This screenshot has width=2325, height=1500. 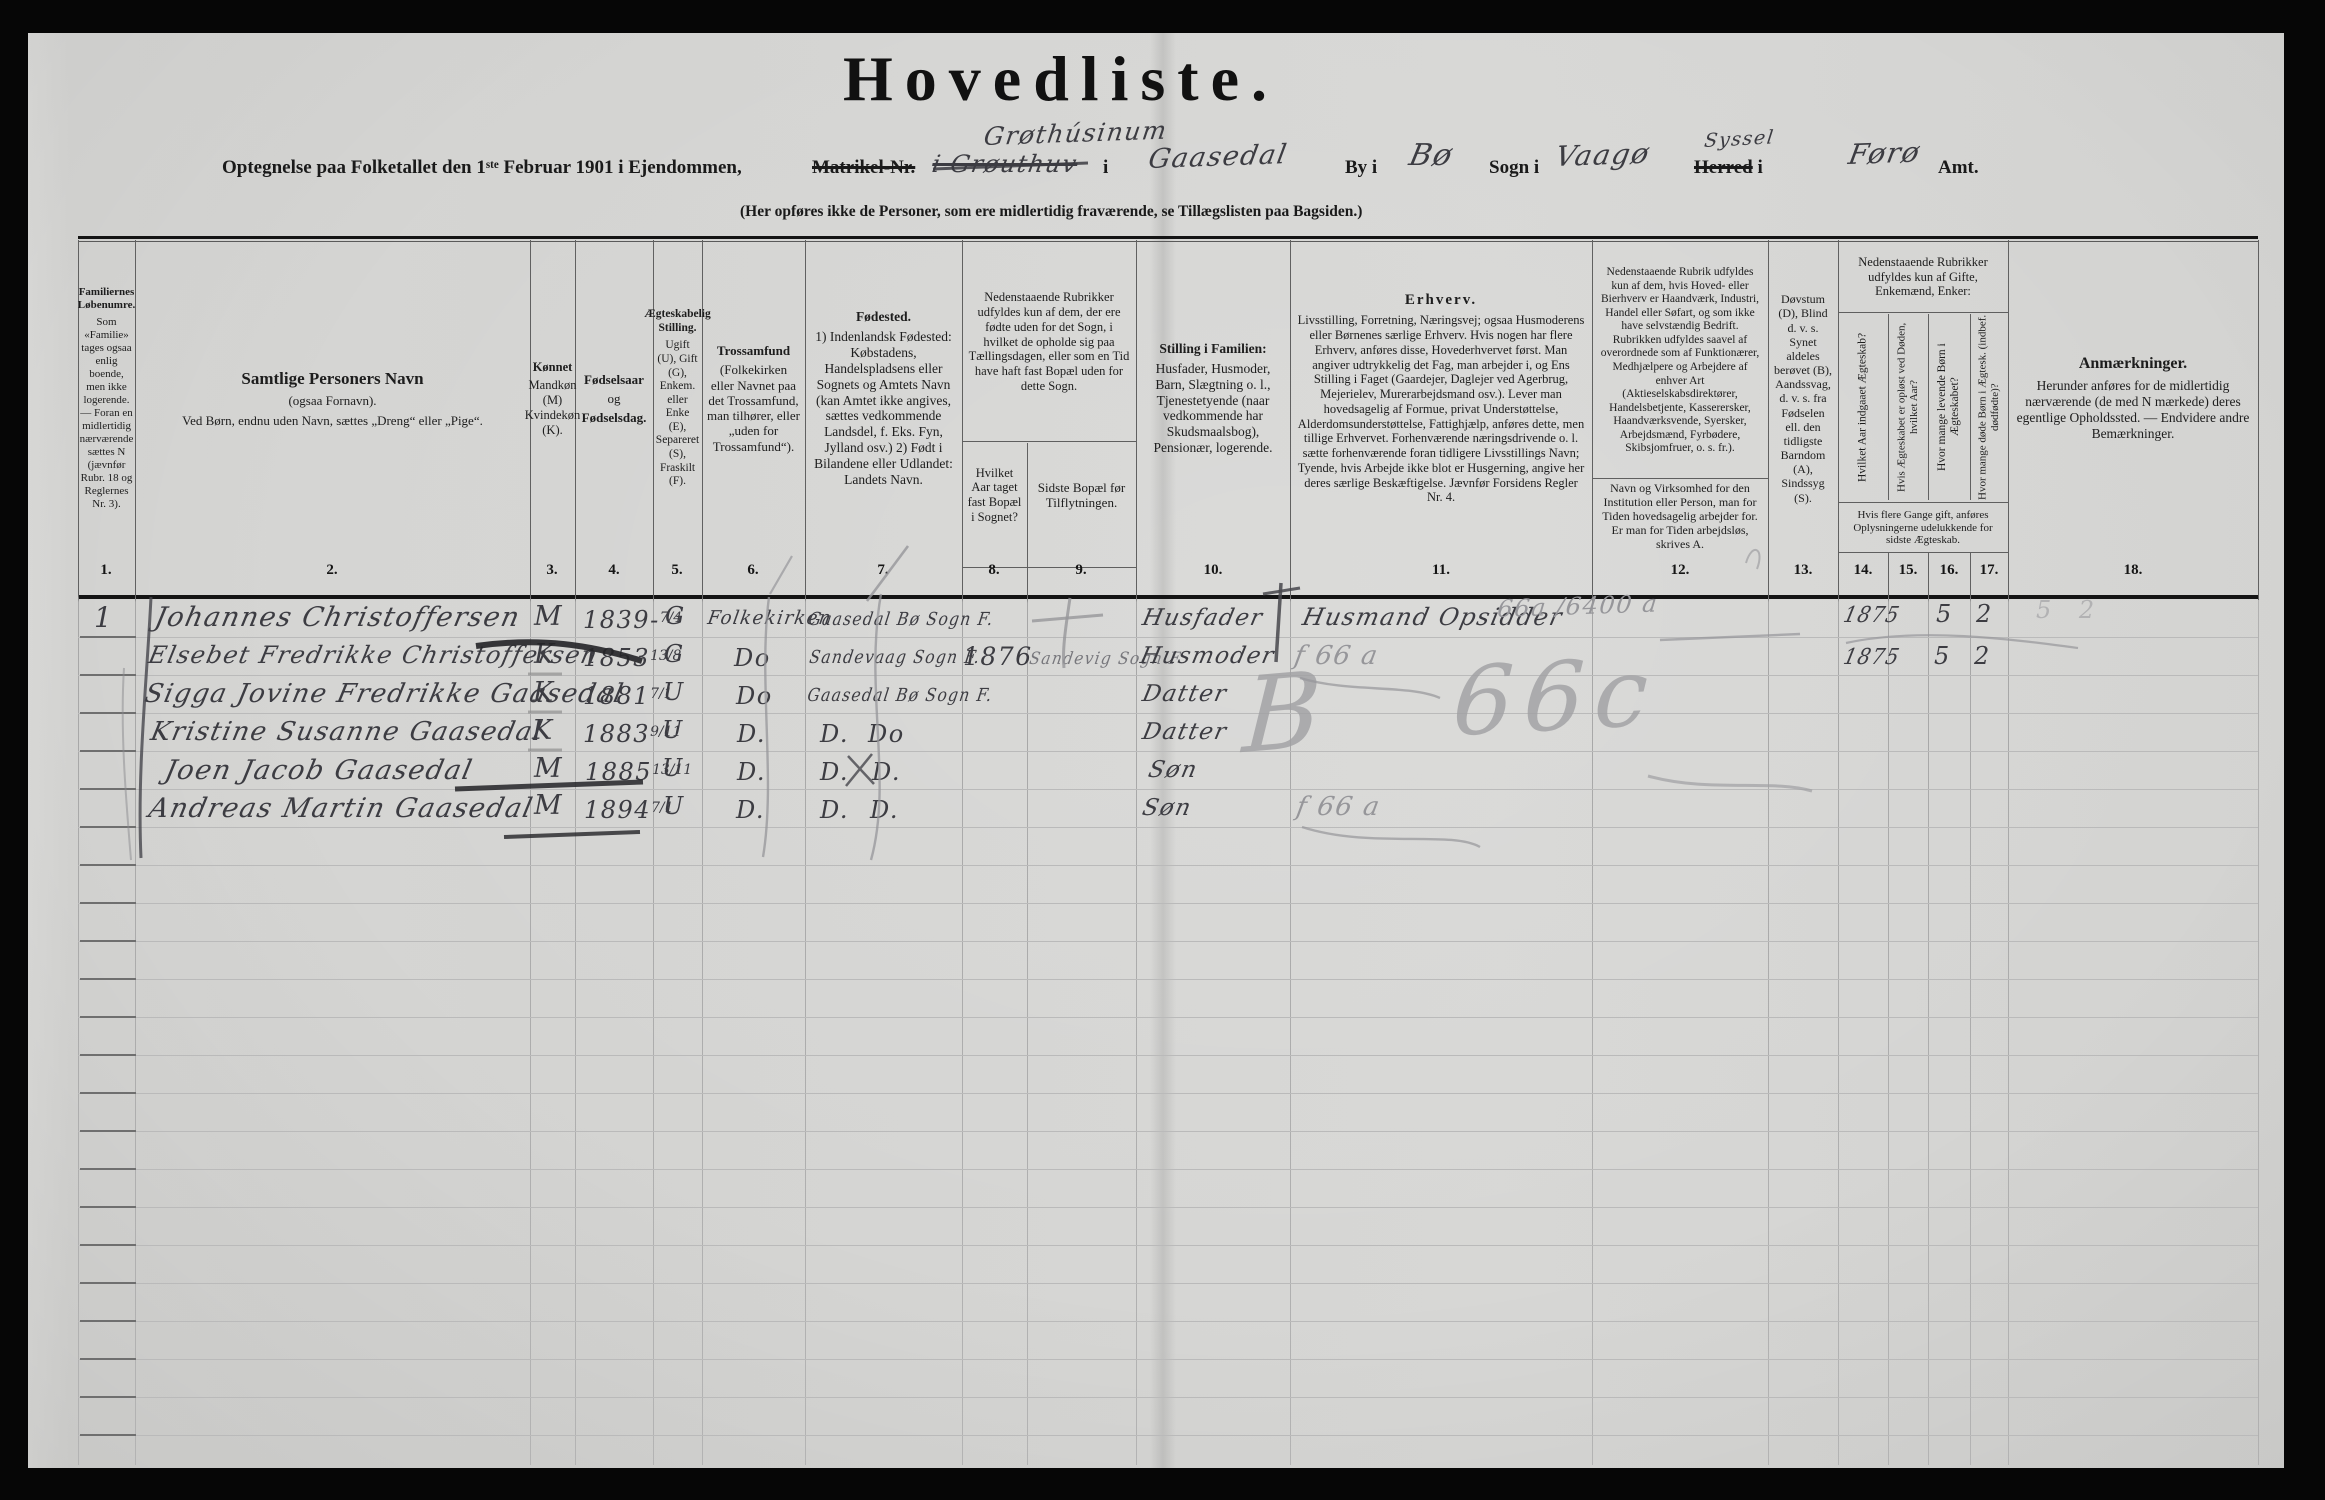 What do you see at coordinates (1728, 167) in the screenshot?
I see `herred-label: Herred i` at bounding box center [1728, 167].